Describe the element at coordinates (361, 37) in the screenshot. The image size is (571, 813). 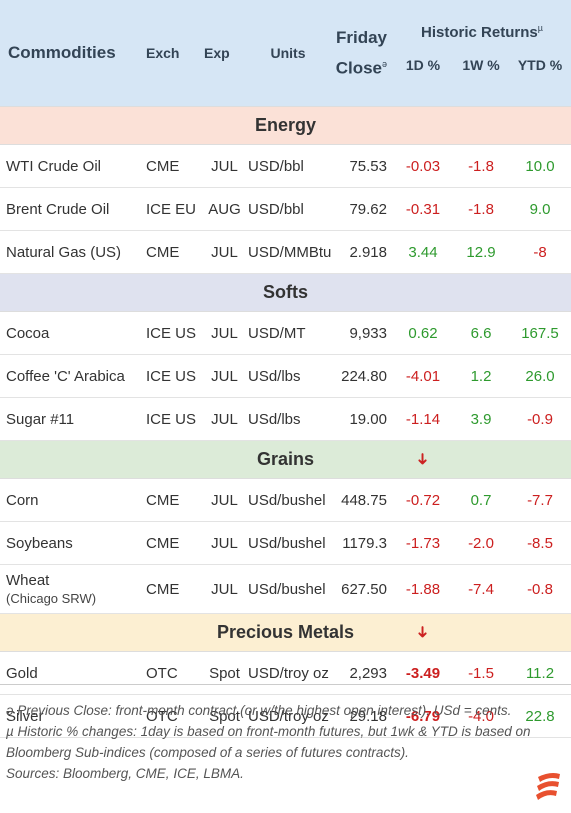
I see `header-friday-line1: Friday` at that location.